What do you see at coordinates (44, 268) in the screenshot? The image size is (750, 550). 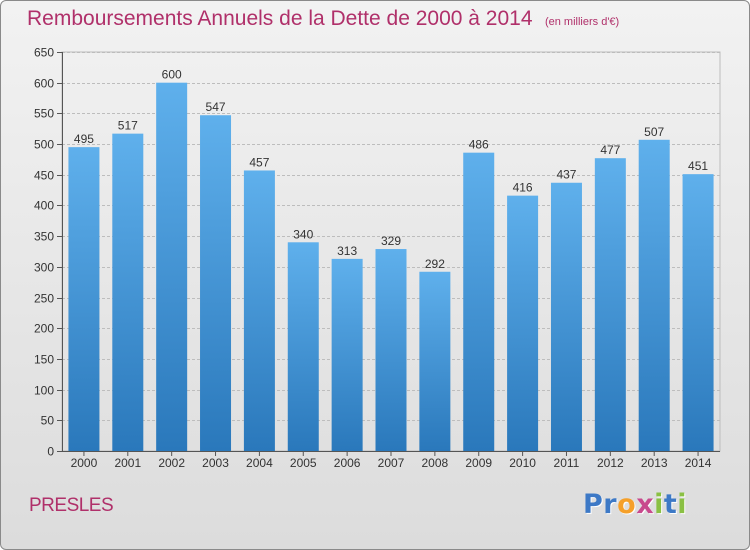 I see `y-tick-label: 300` at bounding box center [44, 268].